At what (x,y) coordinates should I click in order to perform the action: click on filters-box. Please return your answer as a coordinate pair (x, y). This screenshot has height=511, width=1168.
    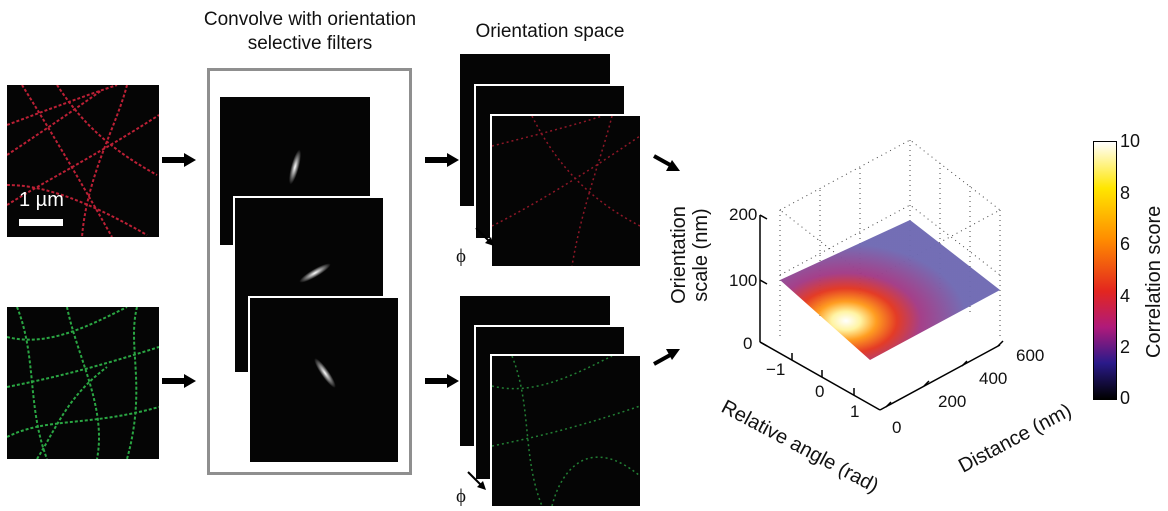
    Looking at the image, I should click on (309, 271).